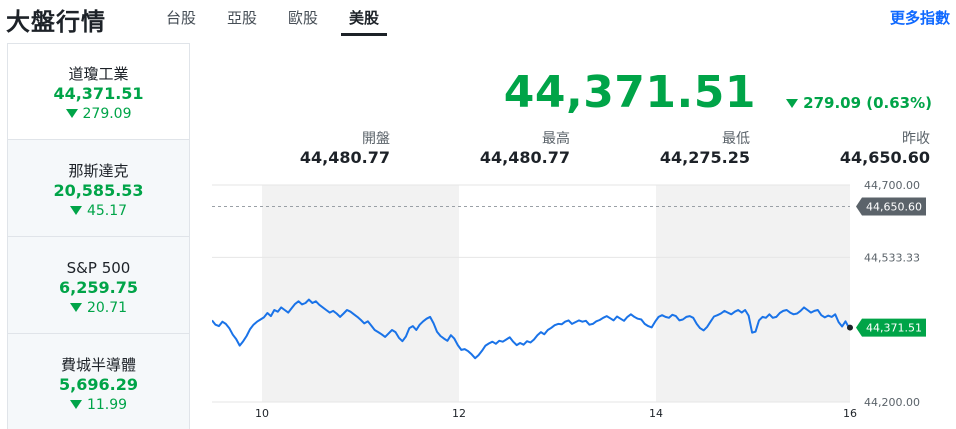 Image resolution: width=956 pixels, height=429 pixels. I want to click on prev-close-tag, so click(891, 206).